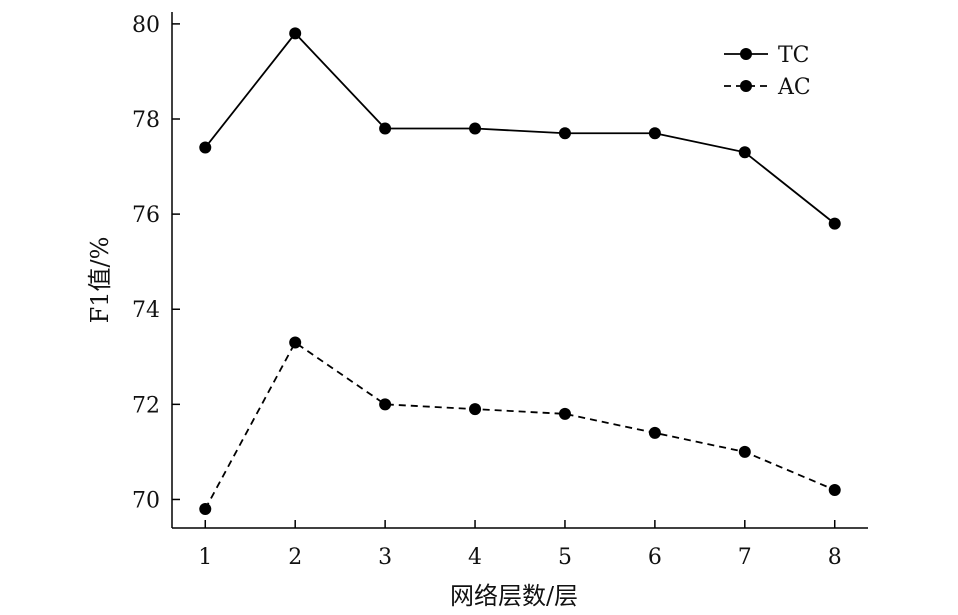 This screenshot has height=615, width=958. What do you see at coordinates (146, 310) in the screenshot?
I see `y-tick-label: 74` at bounding box center [146, 310].